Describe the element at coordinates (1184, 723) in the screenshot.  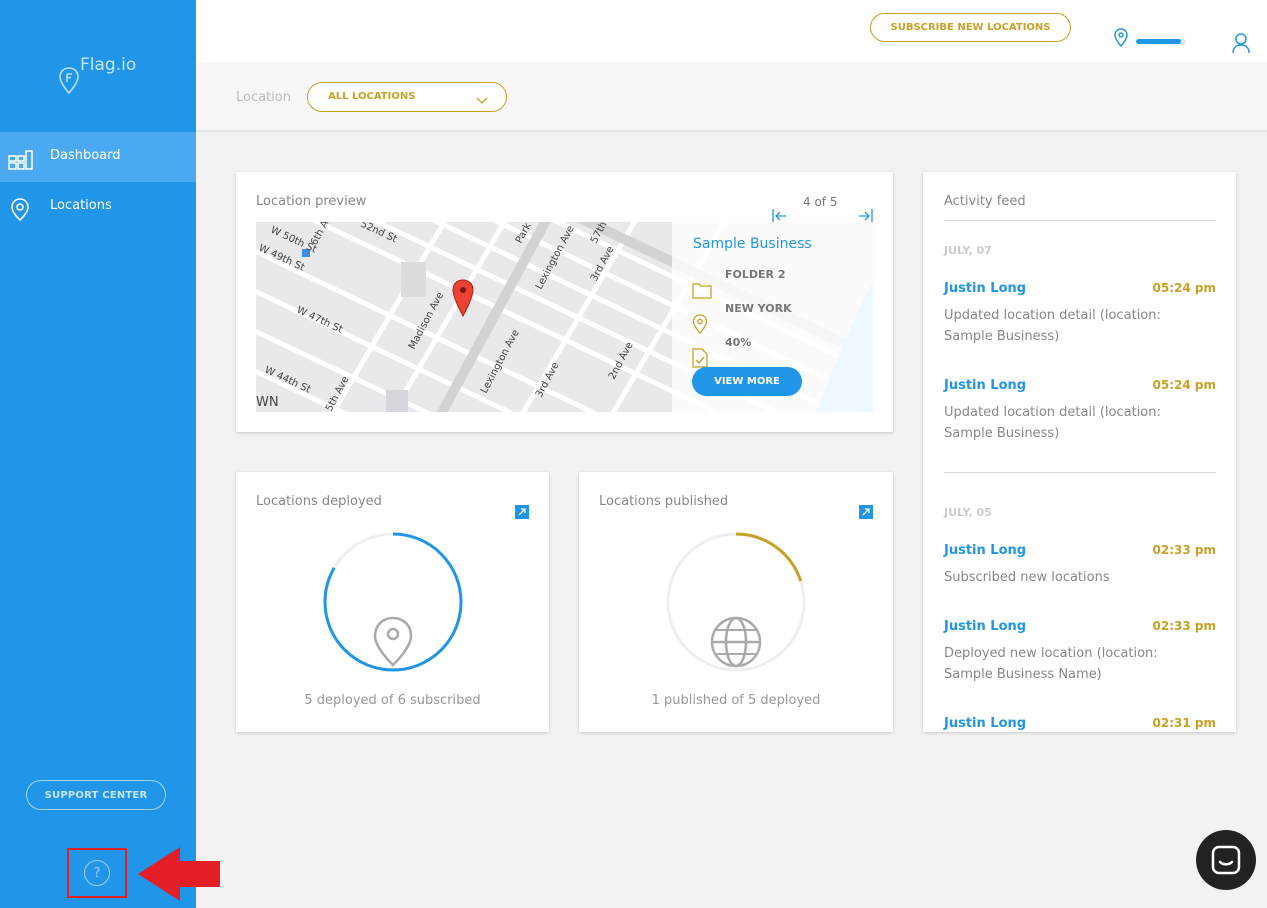
I see `feed-time: 02:31 pm` at that location.